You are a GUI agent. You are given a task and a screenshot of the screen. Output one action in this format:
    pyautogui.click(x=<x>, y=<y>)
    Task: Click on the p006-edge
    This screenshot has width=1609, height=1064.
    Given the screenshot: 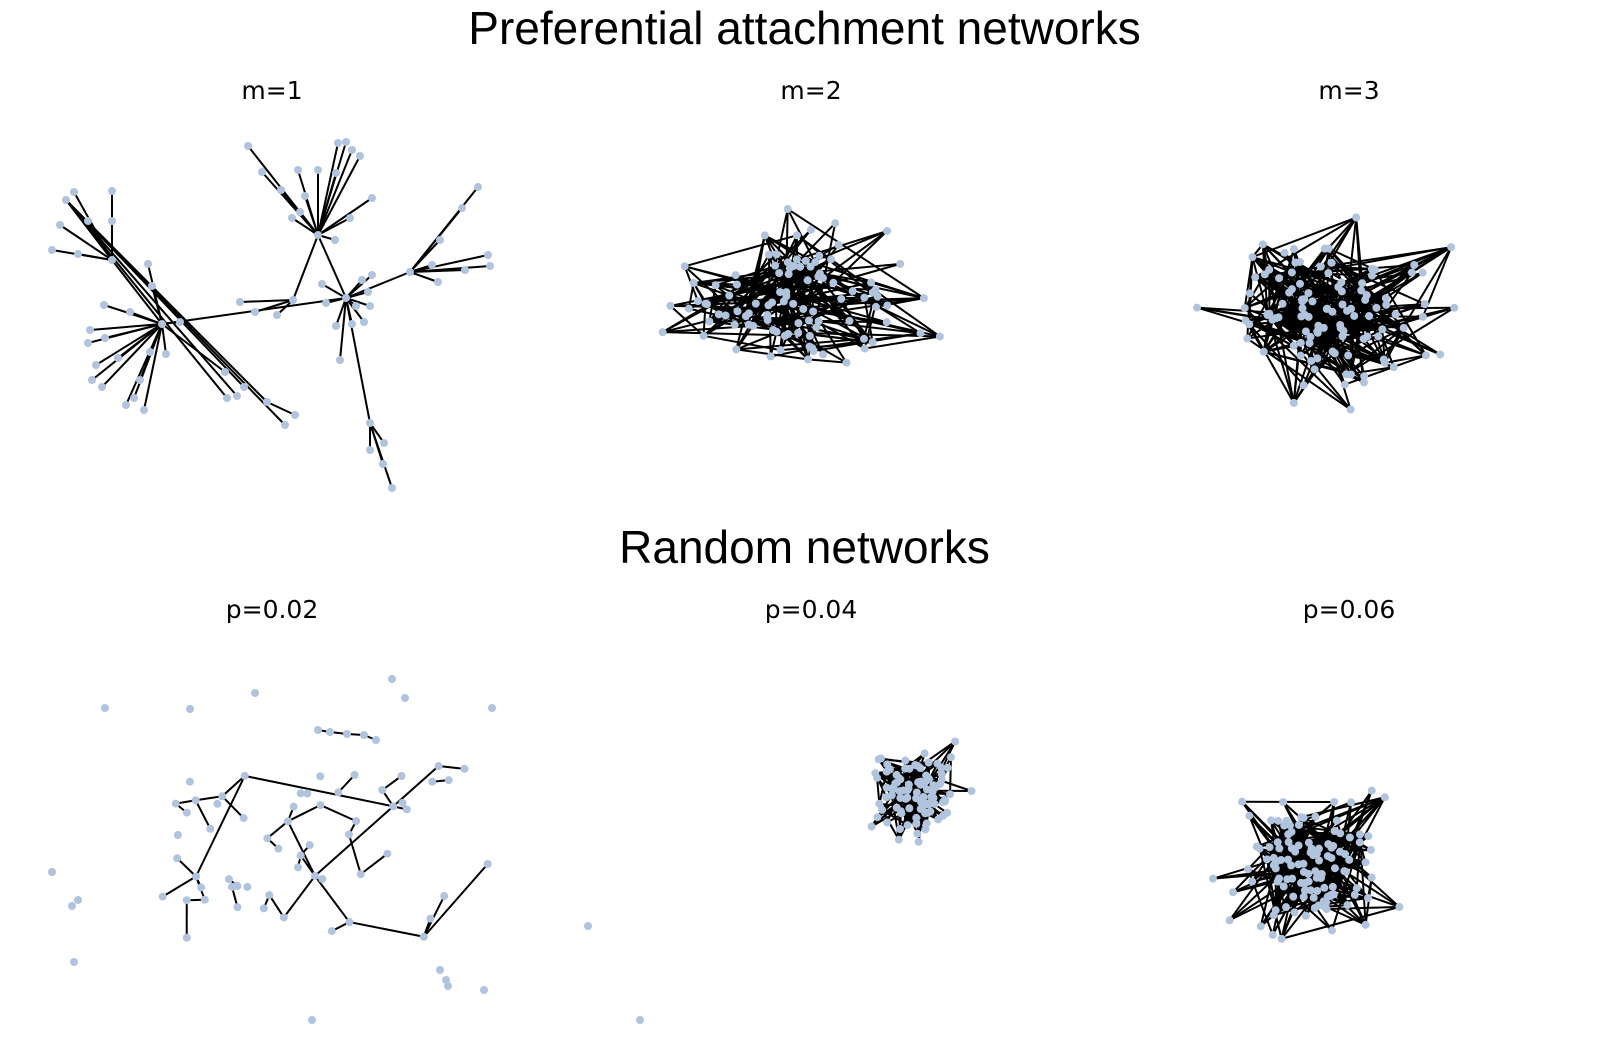 What is the action you would take?
    pyautogui.click(x=1352, y=856)
    